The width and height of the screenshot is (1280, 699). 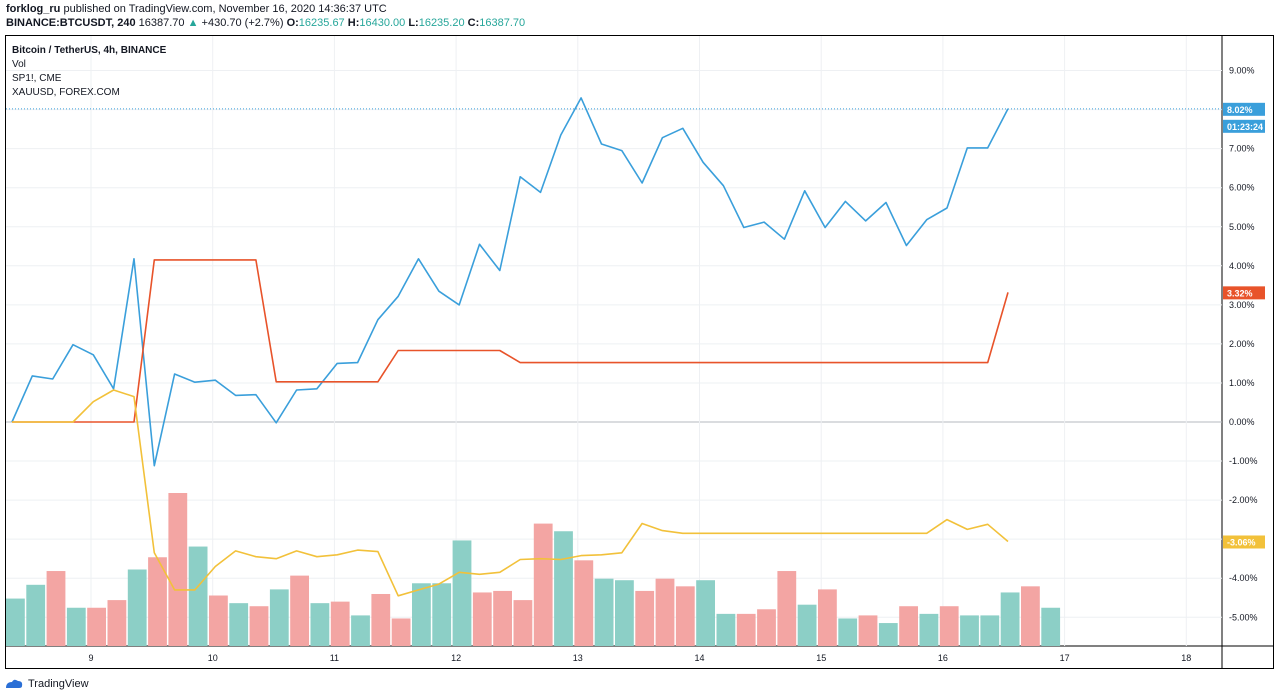 I want to click on sp-badge-bg, so click(x=1244, y=293).